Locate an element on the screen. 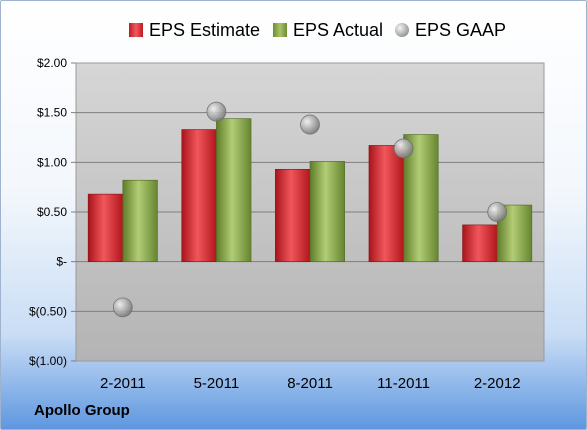 Image resolution: width=587 pixels, height=430 pixels. y-tick-label: $(0.50) is located at coordinates (48, 311).